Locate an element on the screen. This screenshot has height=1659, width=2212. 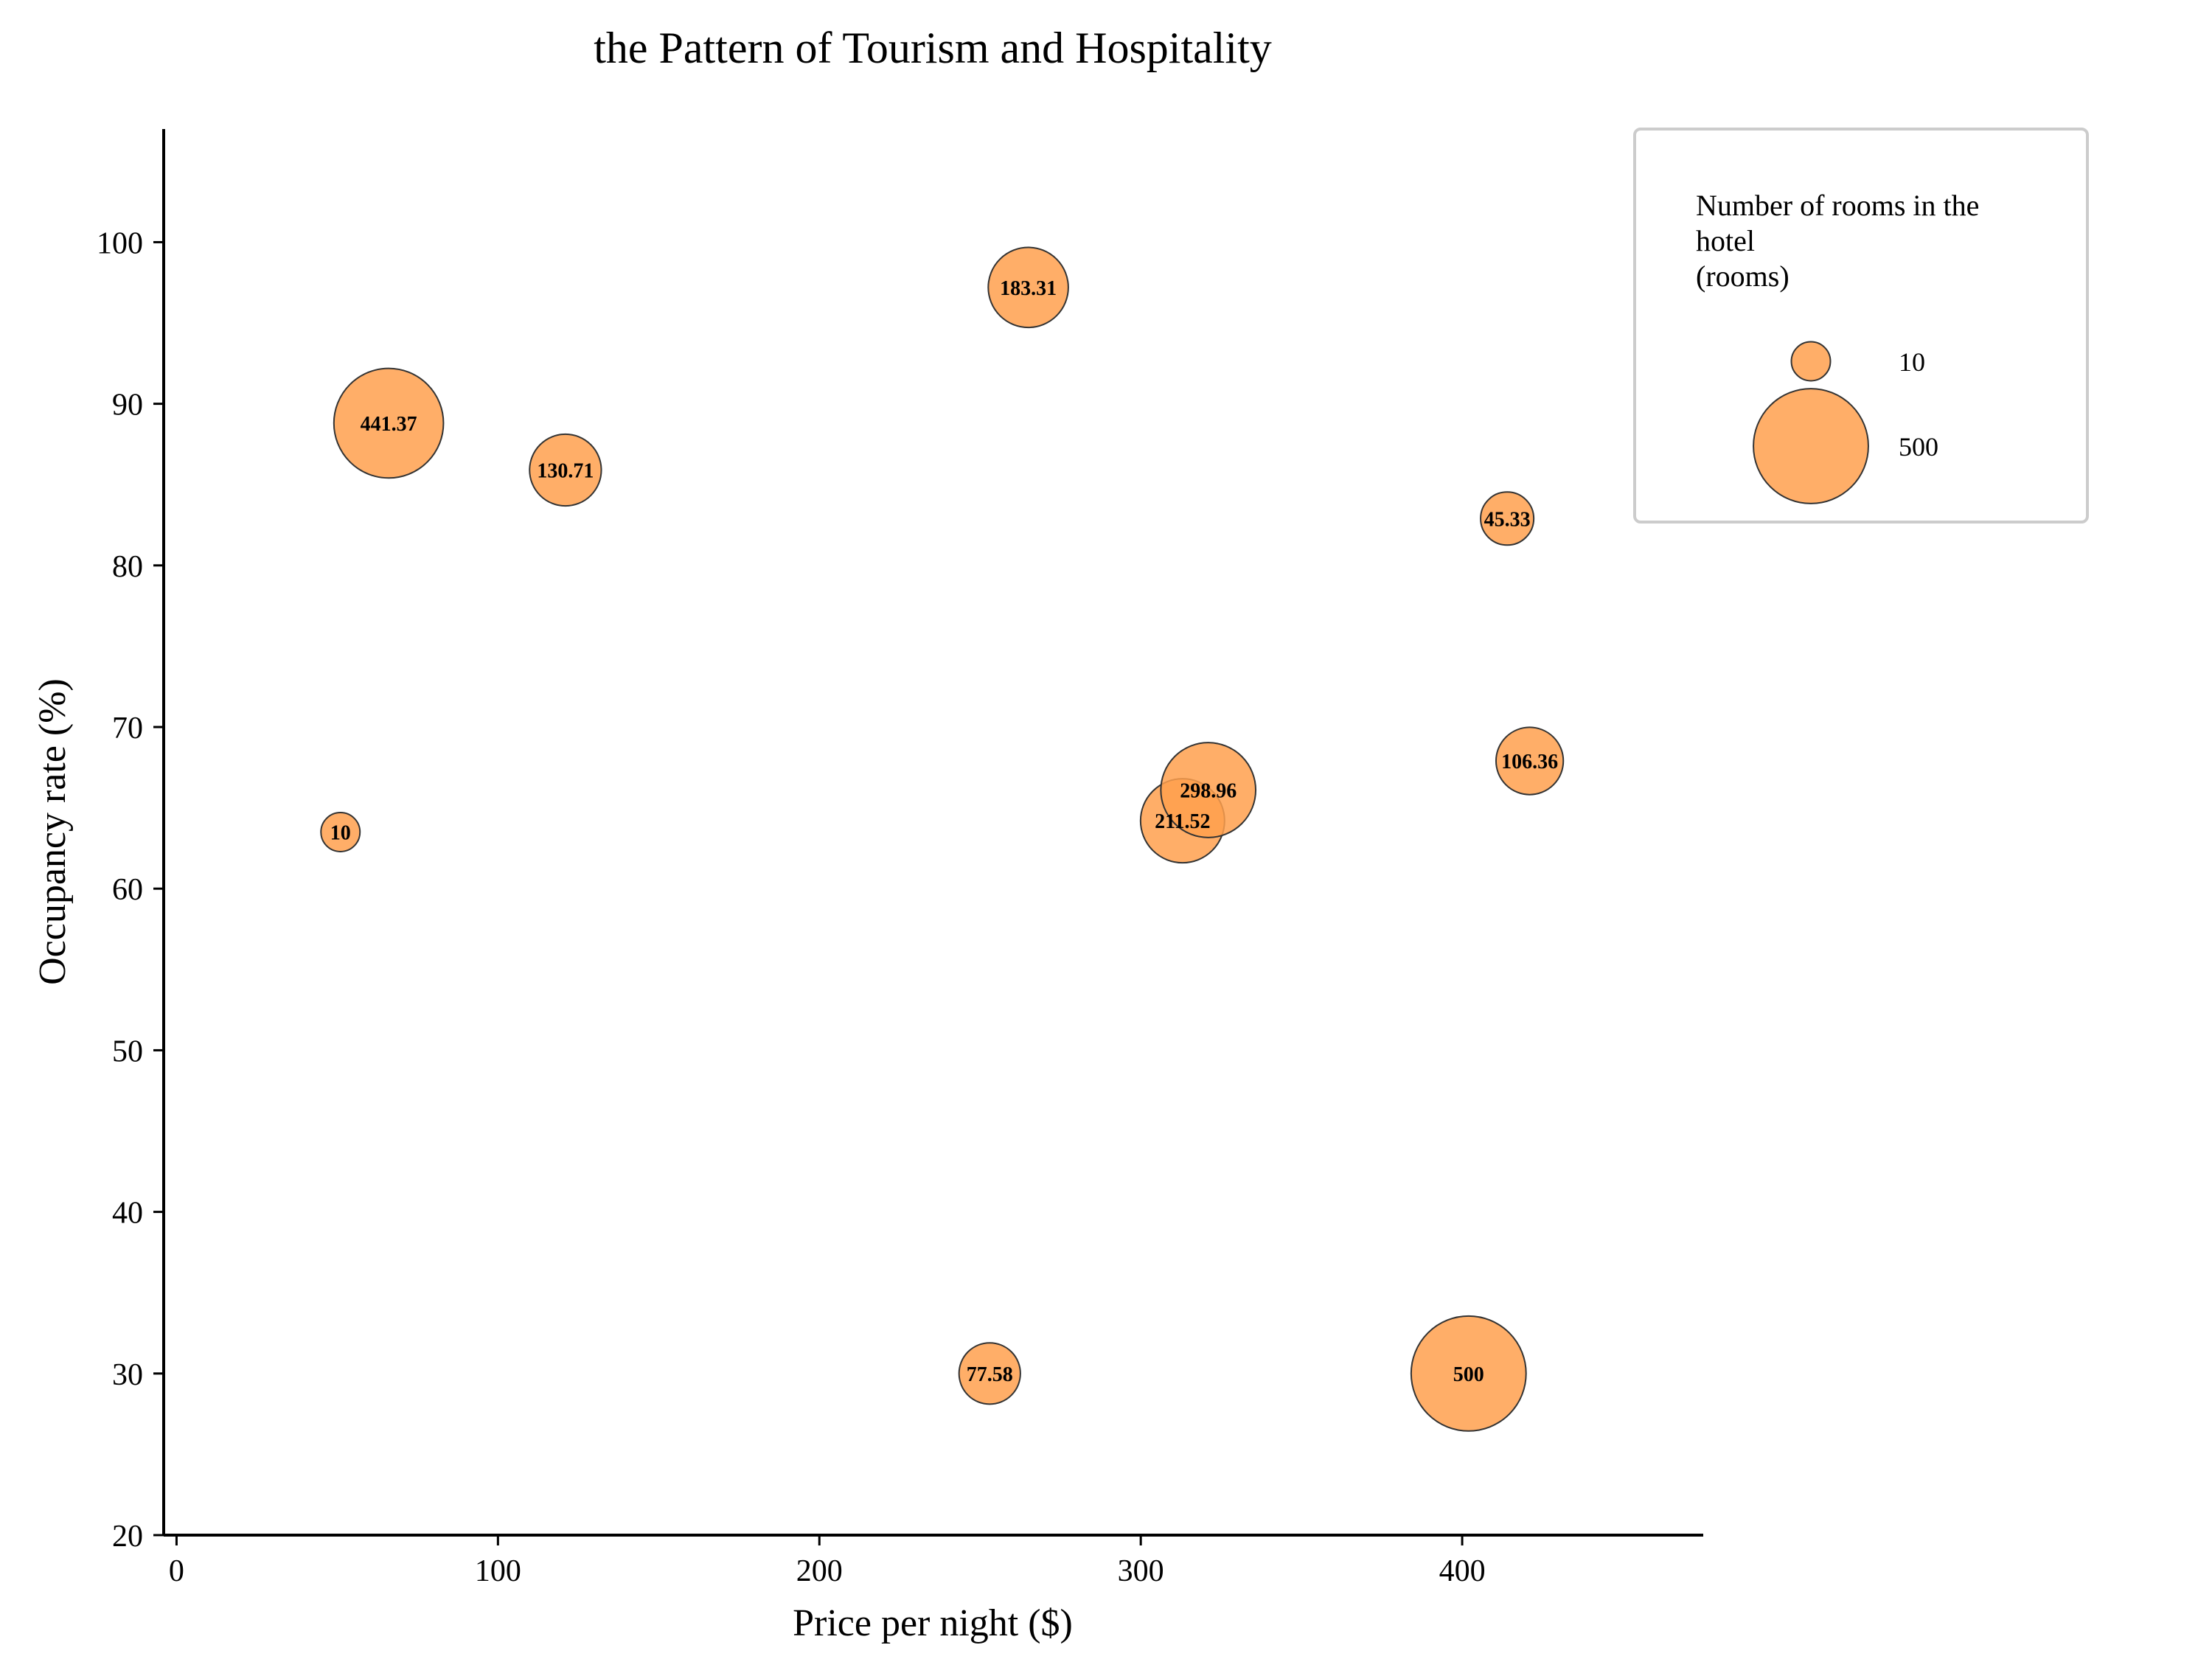
bubble-label: 211.52 is located at coordinates (1182, 821).